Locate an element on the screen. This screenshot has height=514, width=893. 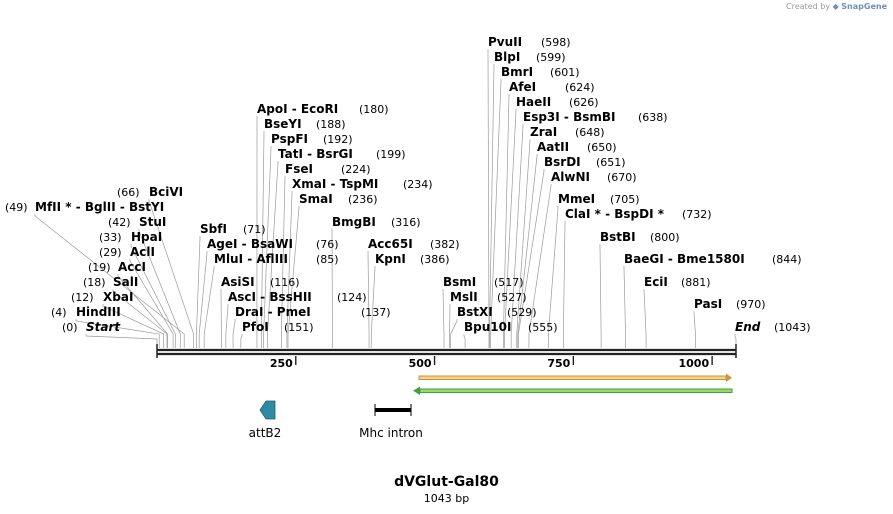
enzyme-name-sbfi: SbfI is located at coordinates (213, 229).